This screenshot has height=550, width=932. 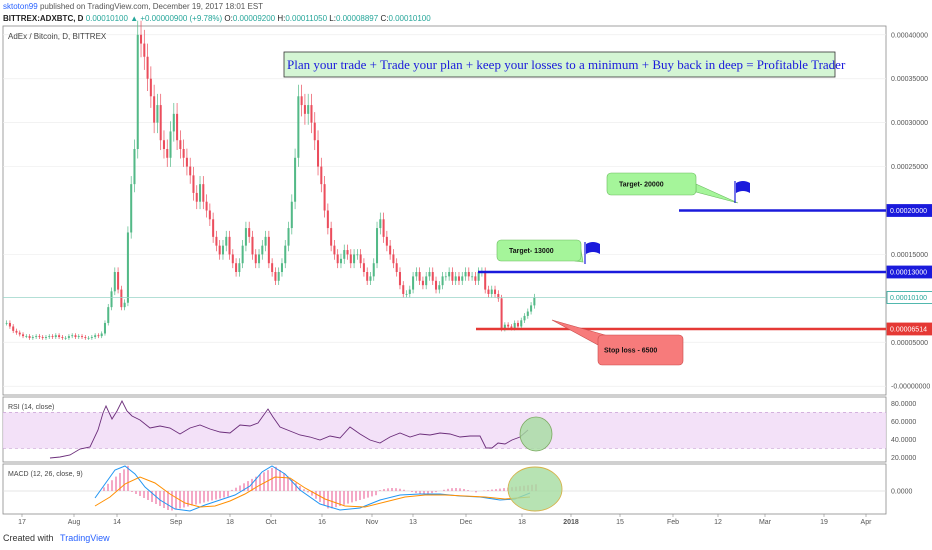 What do you see at coordinates (673, 522) in the screenshot?
I see `x-axis-tick-label: Feb` at bounding box center [673, 522].